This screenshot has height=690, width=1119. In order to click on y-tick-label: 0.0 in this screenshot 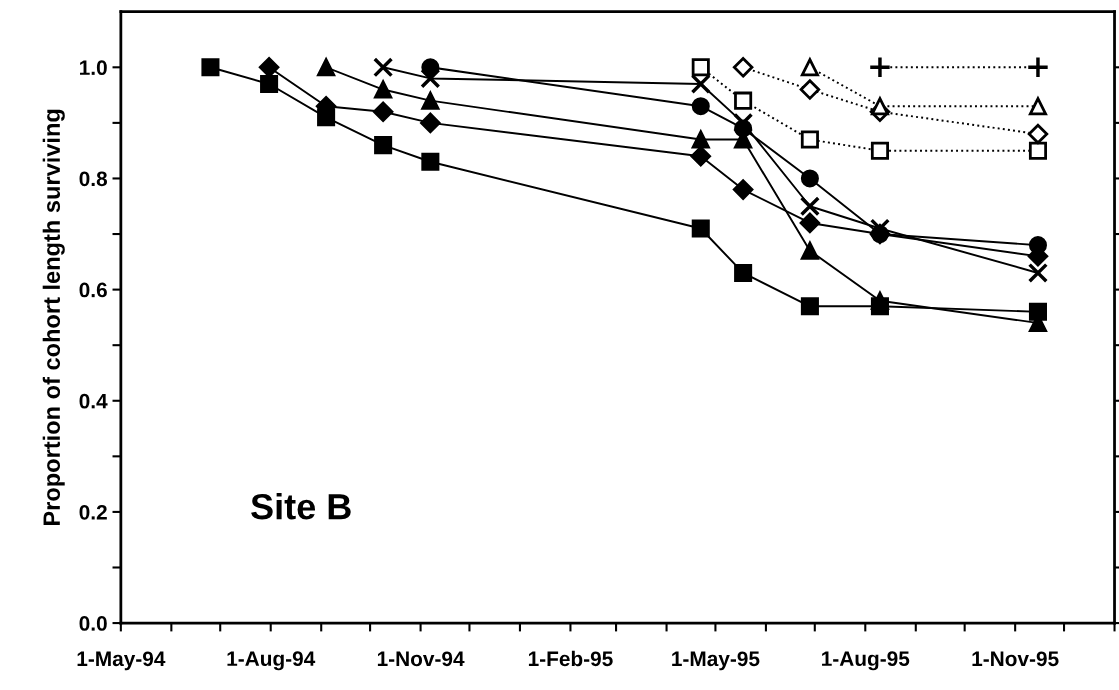, I will do `click(93, 623)`.